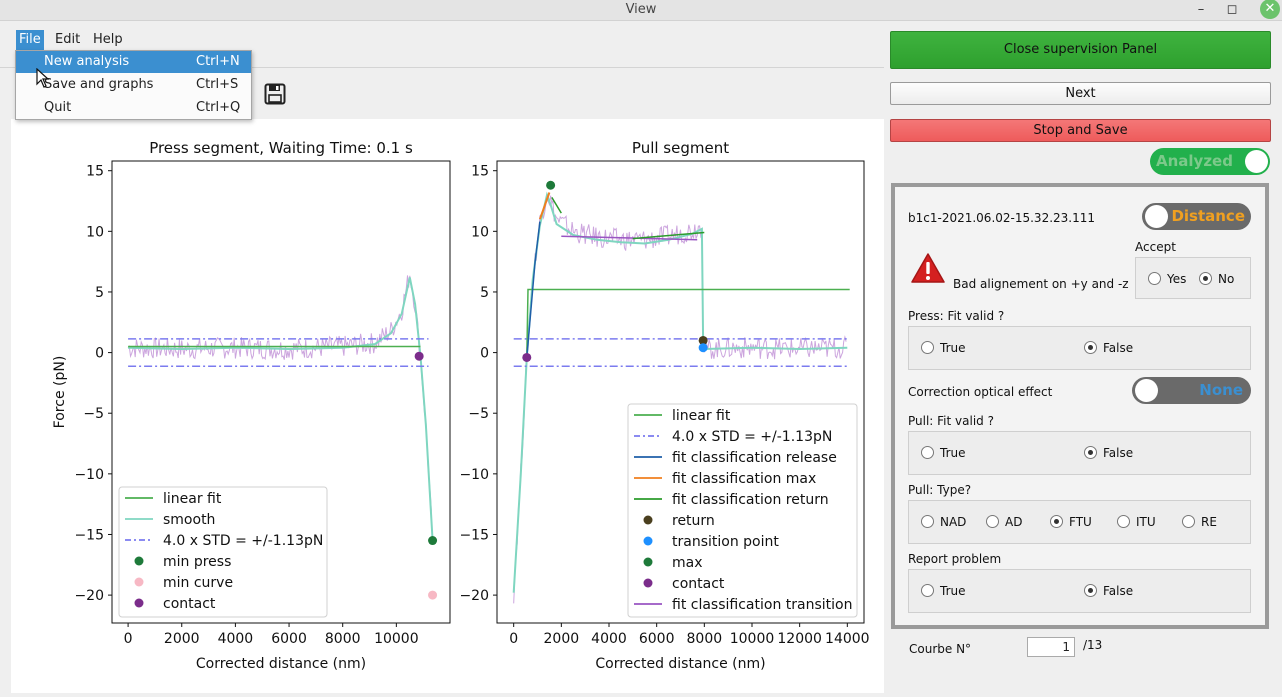 The image size is (1282, 697). I want to click on legend-label-8: contact, so click(698, 584).